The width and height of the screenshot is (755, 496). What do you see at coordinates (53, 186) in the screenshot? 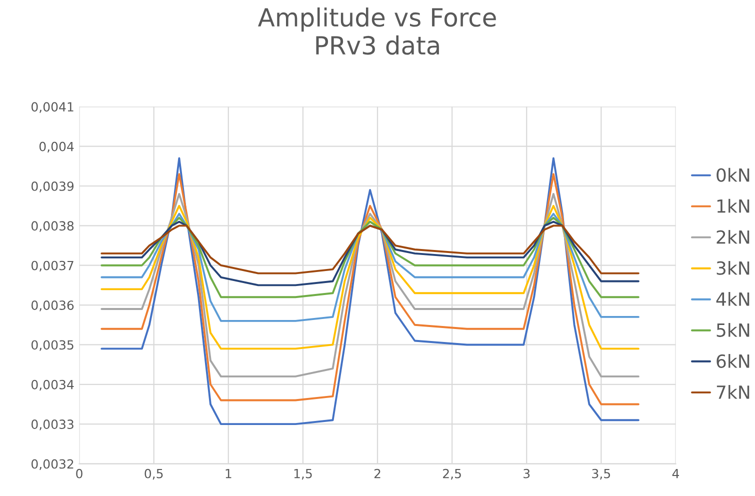
I see `y-tick-label: 0,0039` at bounding box center [53, 186].